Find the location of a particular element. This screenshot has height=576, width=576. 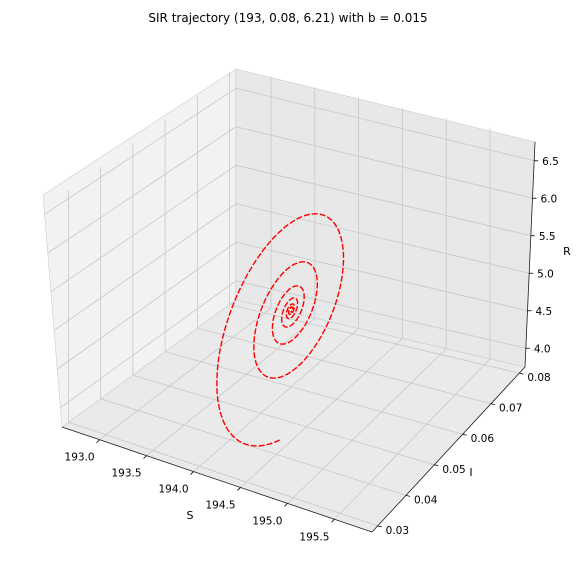

x-tick-label: 195.5 is located at coordinates (314, 537).